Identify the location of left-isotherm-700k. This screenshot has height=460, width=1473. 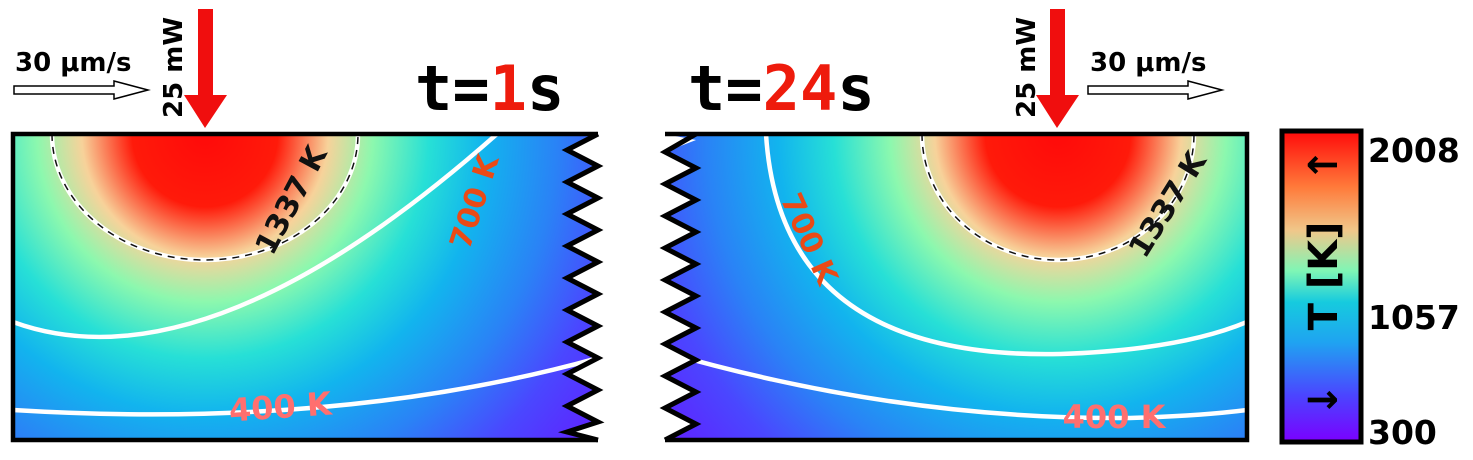
(256, 237).